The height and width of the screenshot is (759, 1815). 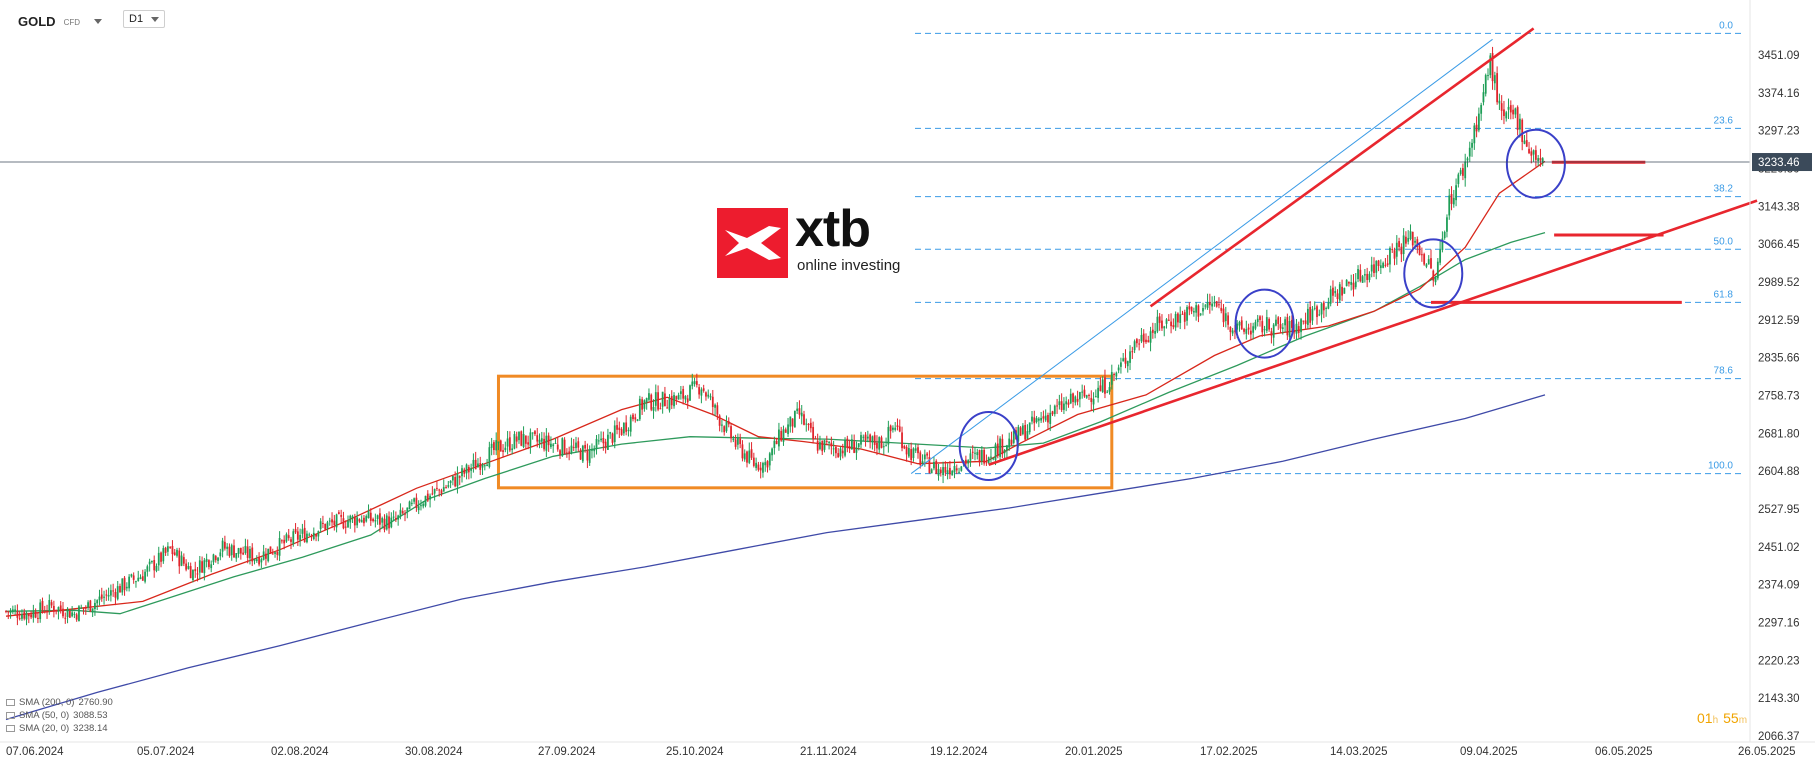 What do you see at coordinates (60, 21) in the screenshot?
I see `symbol-selector: GOLD CFD` at bounding box center [60, 21].